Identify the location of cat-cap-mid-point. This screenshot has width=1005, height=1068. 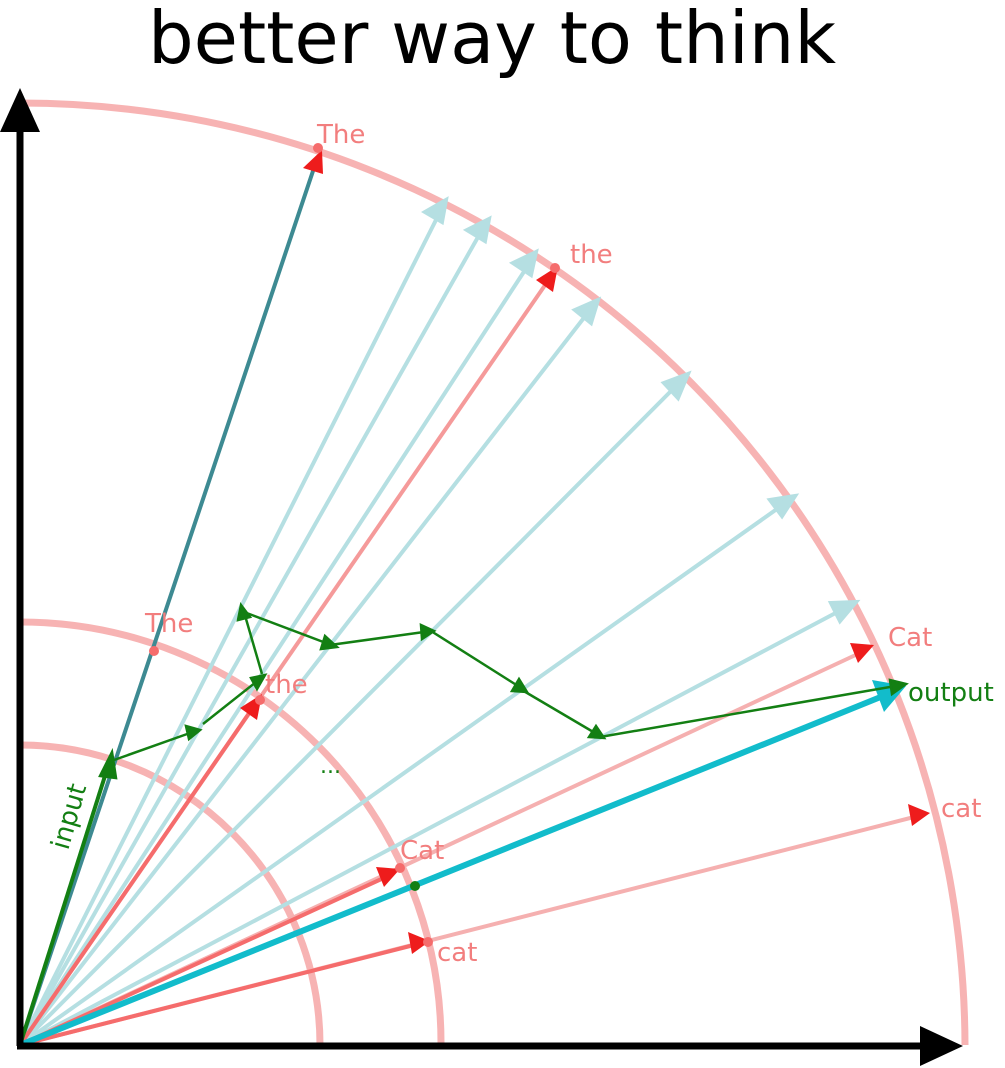
(400, 868).